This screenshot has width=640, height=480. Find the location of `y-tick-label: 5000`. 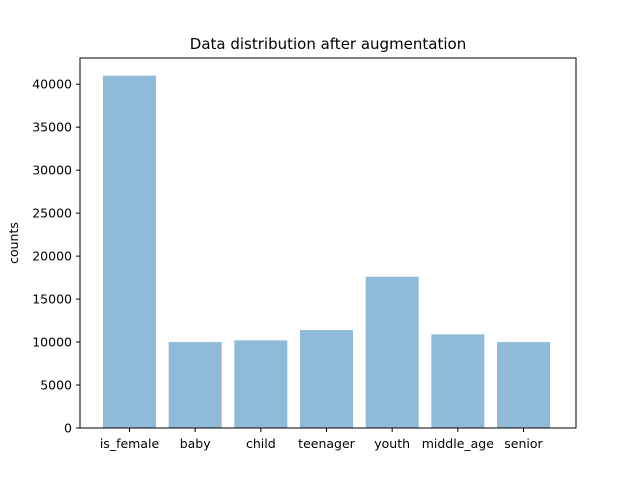

y-tick-label: 5000 is located at coordinates (56, 385).